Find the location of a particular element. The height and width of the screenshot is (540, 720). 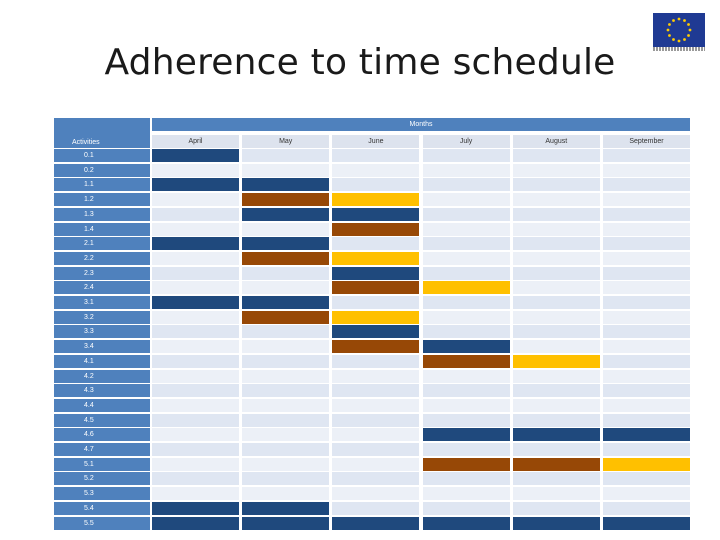

page-title: Adherence to time schedule is located at coordinates (360, 62).